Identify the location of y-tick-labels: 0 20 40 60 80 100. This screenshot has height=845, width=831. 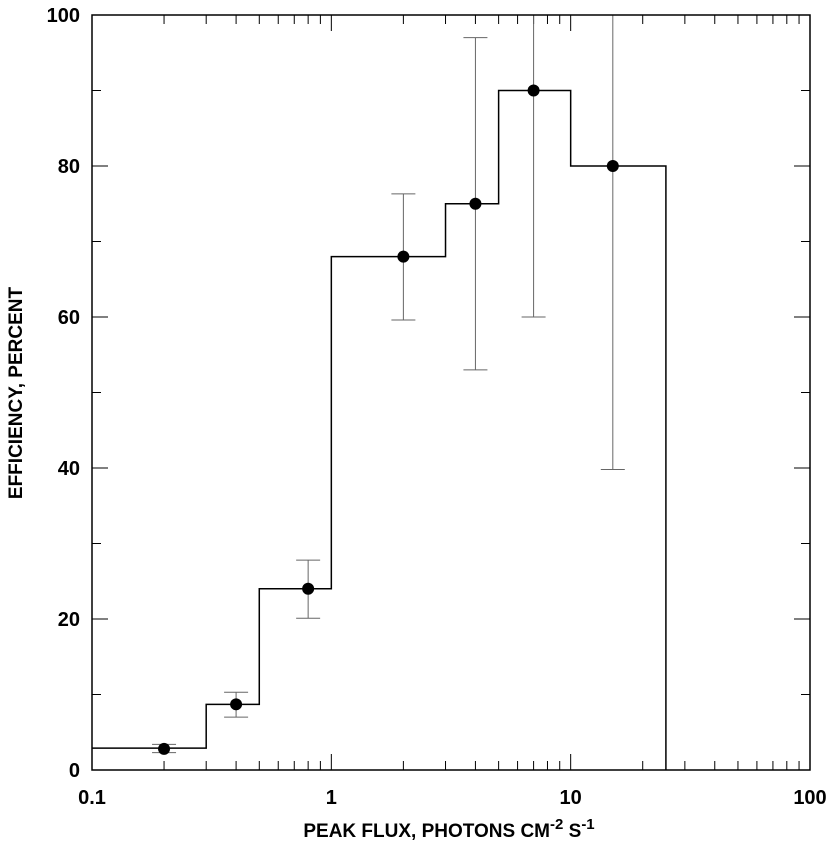
(63, 393).